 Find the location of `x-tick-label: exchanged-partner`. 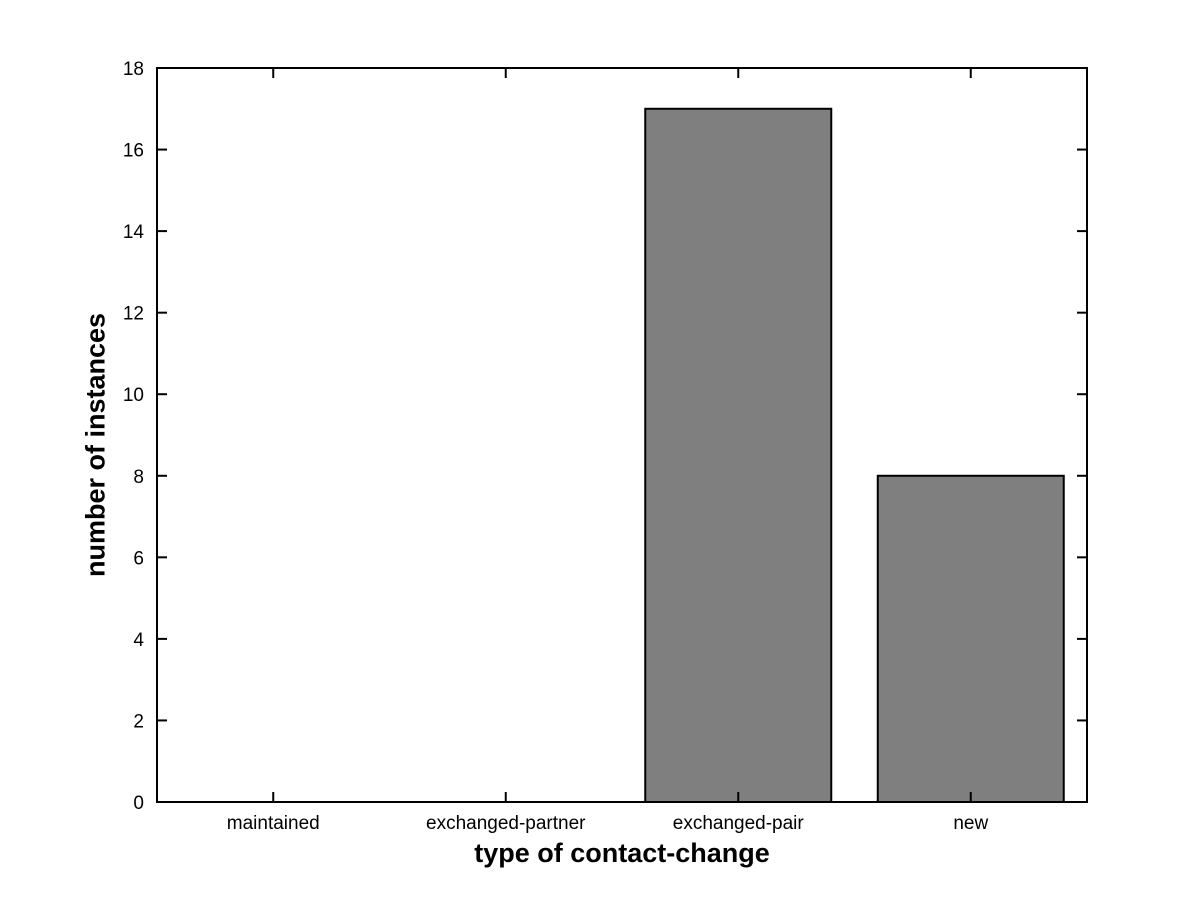

x-tick-label: exchanged-partner is located at coordinates (506, 823).